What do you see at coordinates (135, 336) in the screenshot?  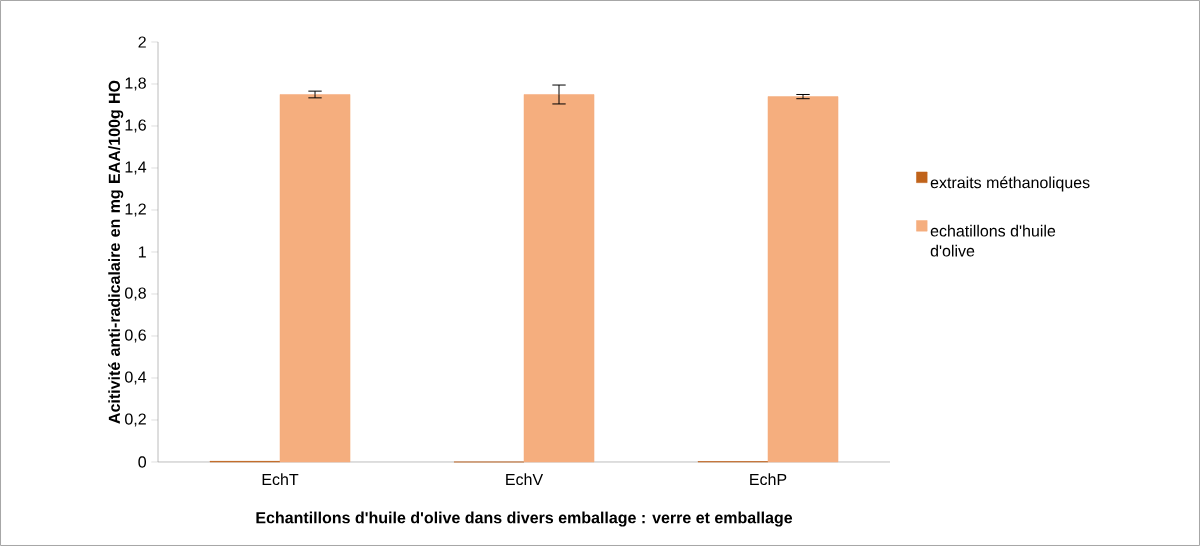 I see `y-tick-label: 0,6` at bounding box center [135, 336].